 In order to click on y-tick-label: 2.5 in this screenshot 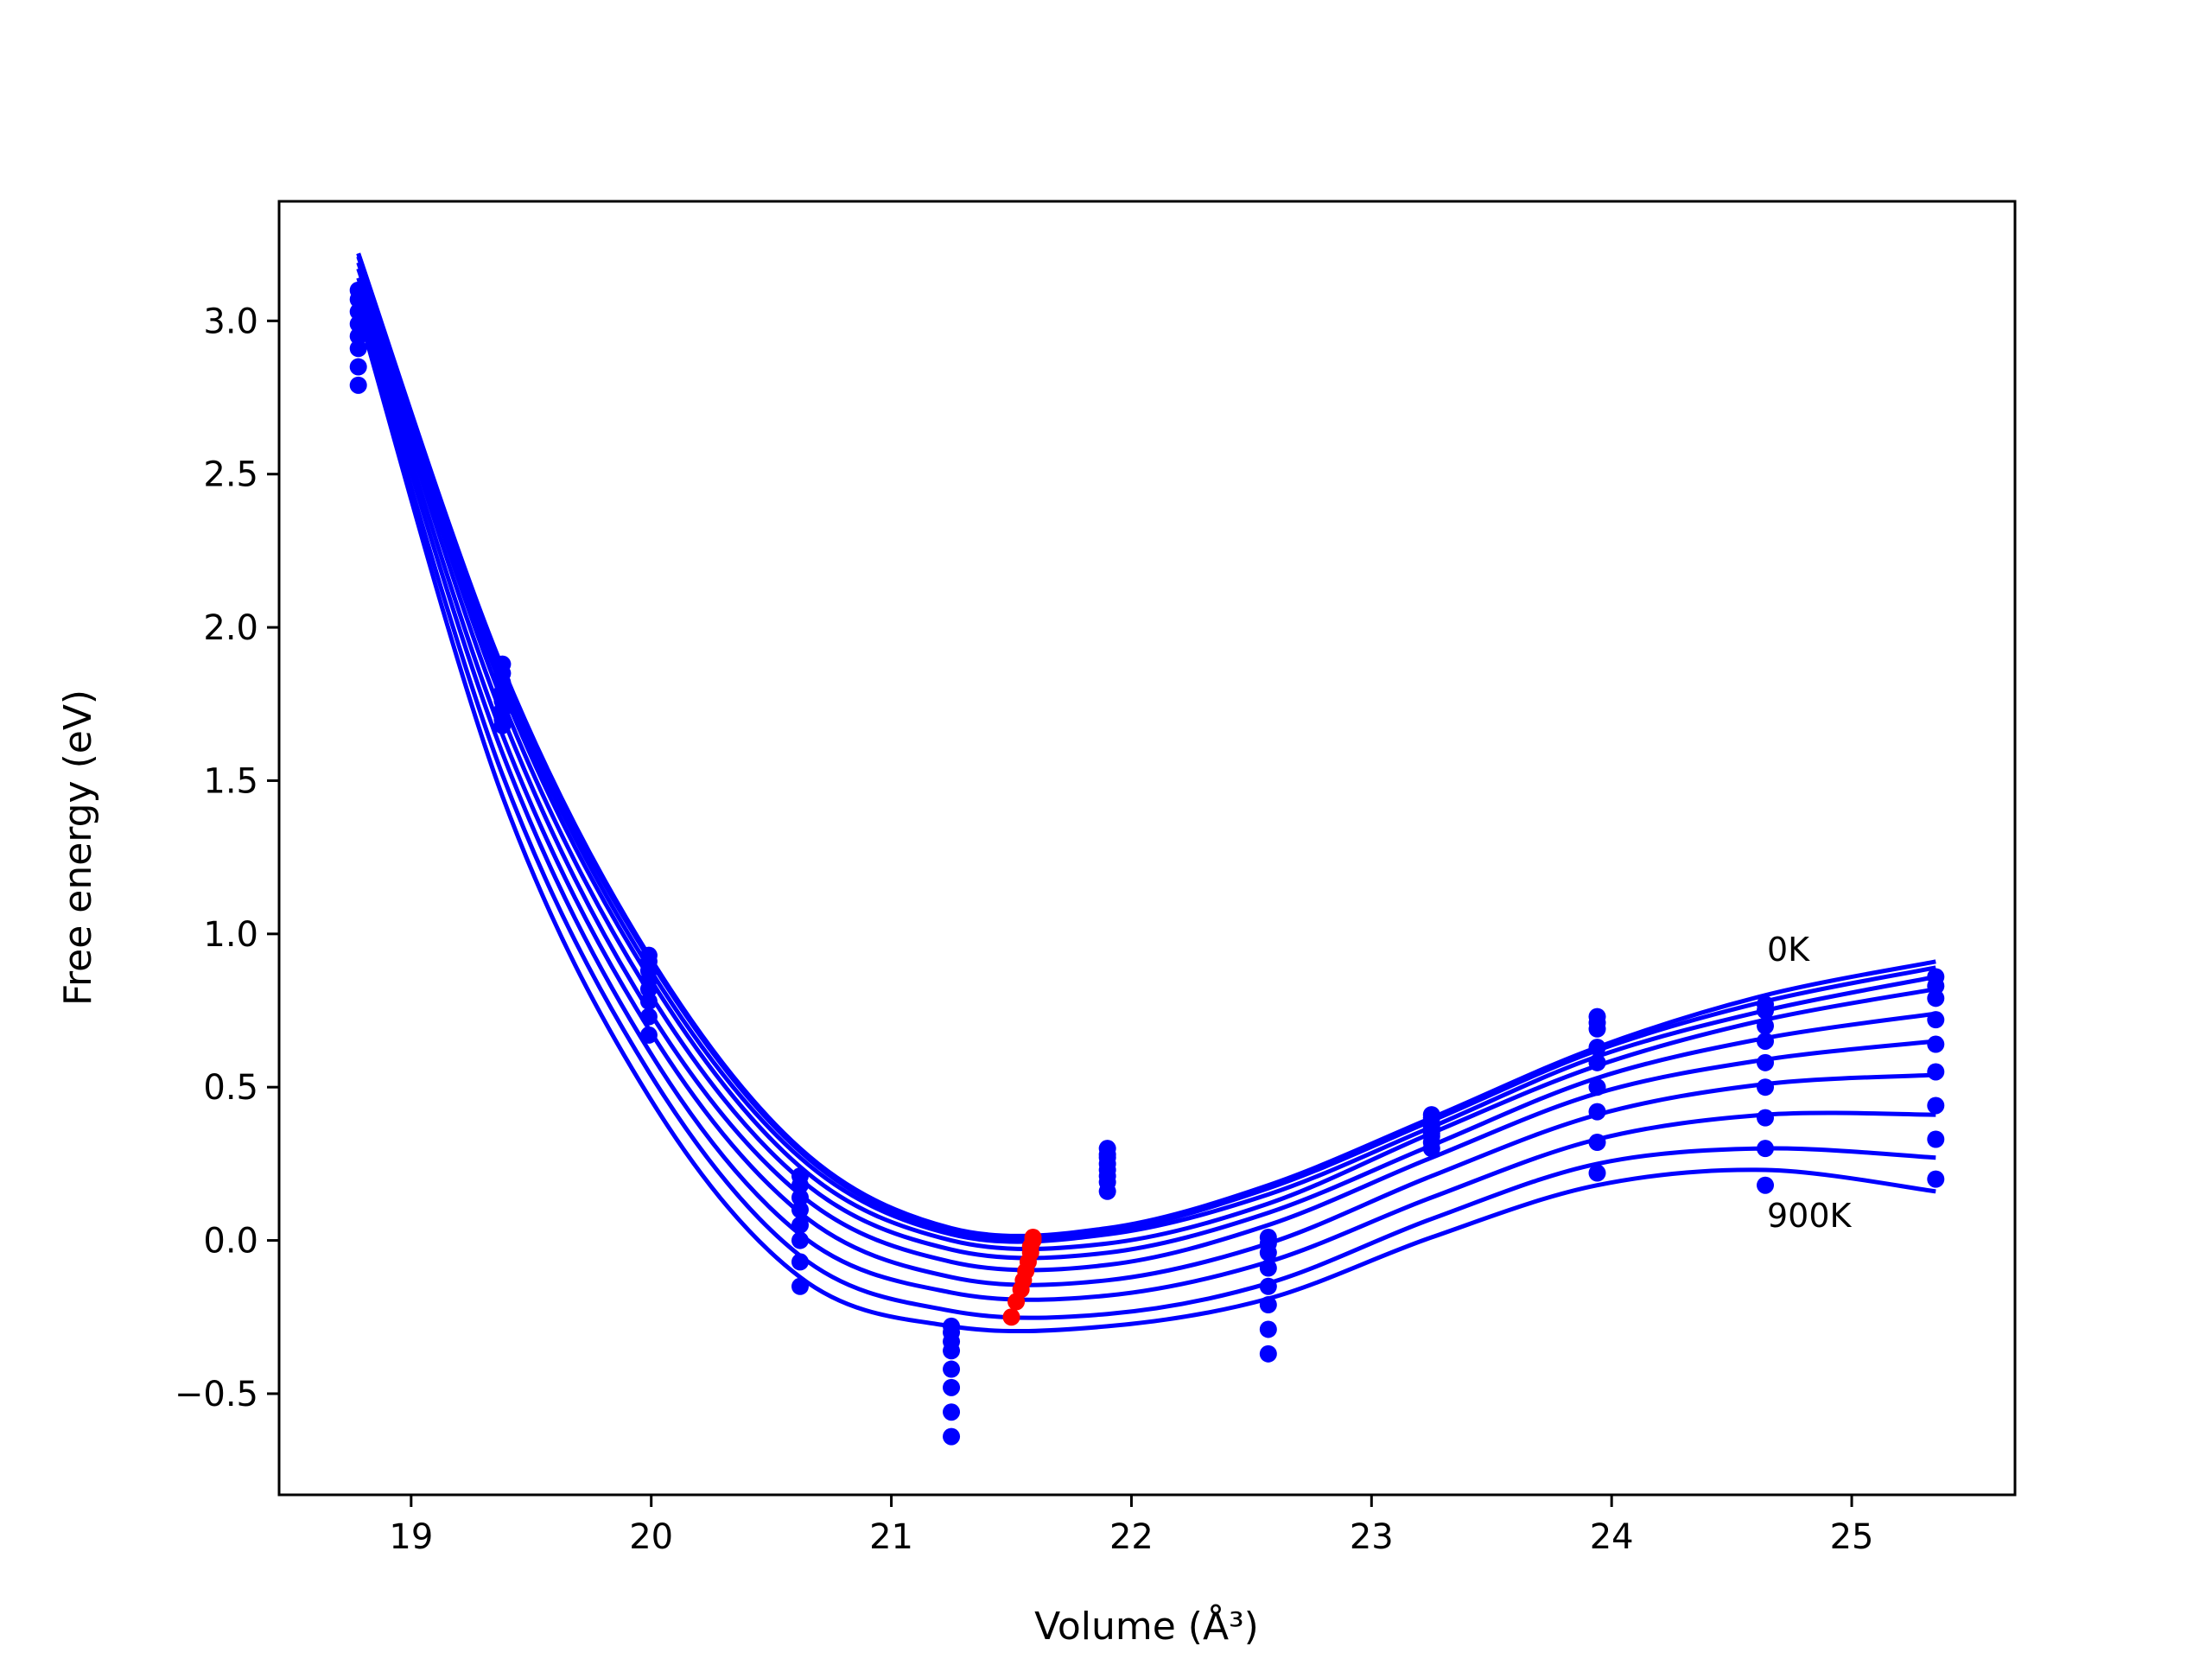, I will do `click(231, 475)`.